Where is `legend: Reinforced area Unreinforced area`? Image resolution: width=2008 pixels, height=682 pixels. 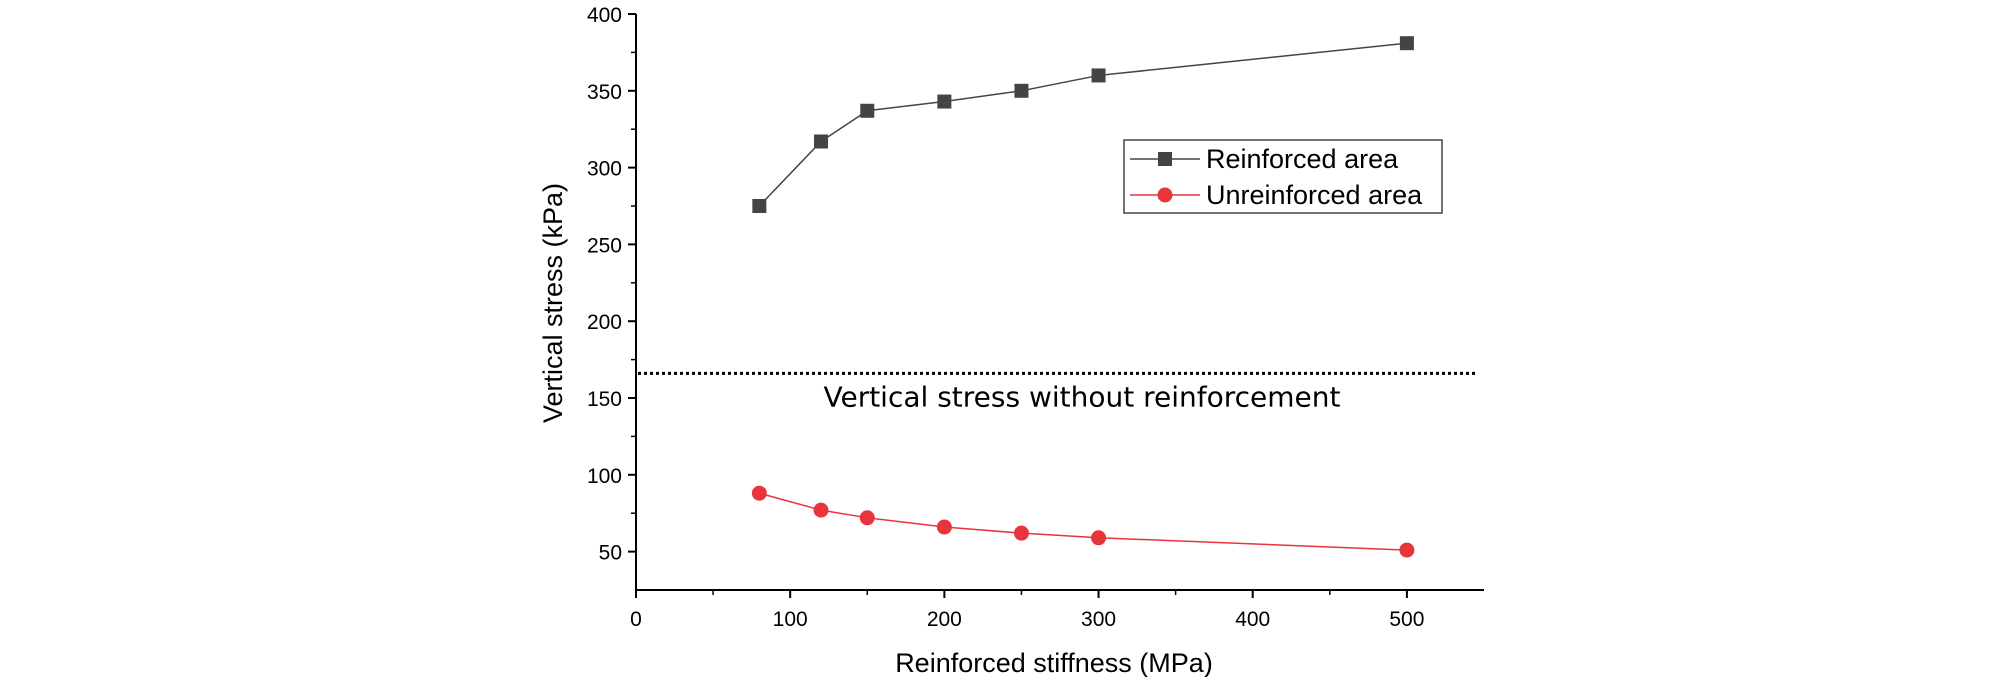 legend: Reinforced area Unreinforced area is located at coordinates (1283, 176).